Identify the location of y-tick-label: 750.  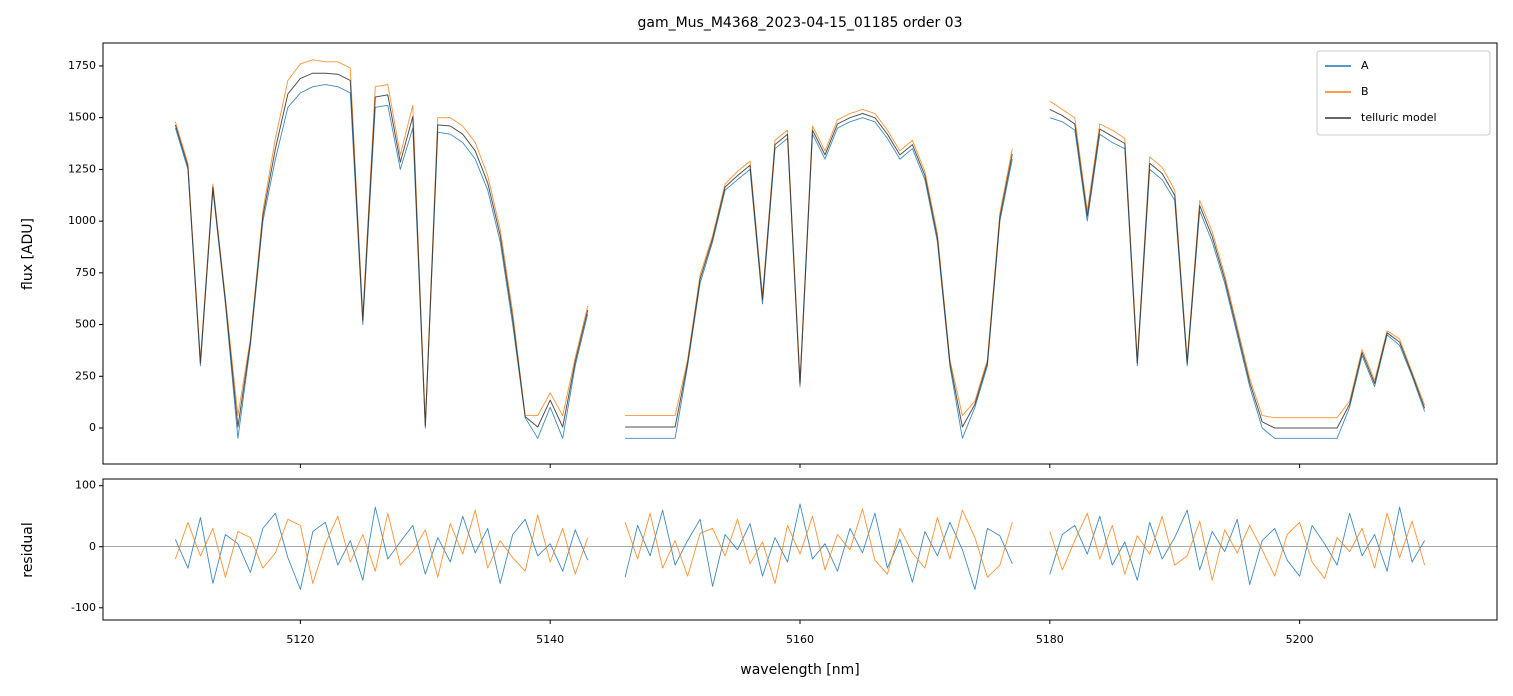
(85, 272).